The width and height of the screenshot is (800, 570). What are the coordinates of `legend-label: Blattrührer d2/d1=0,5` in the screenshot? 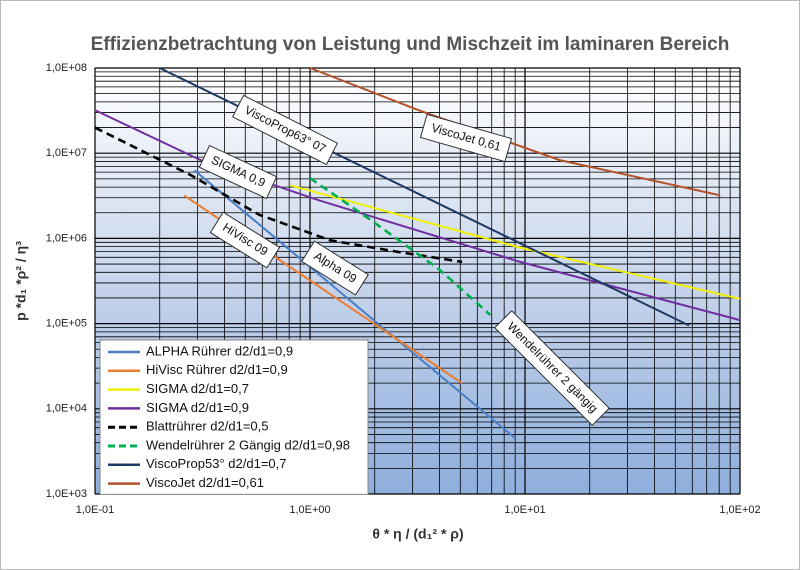 It's located at (207, 426).